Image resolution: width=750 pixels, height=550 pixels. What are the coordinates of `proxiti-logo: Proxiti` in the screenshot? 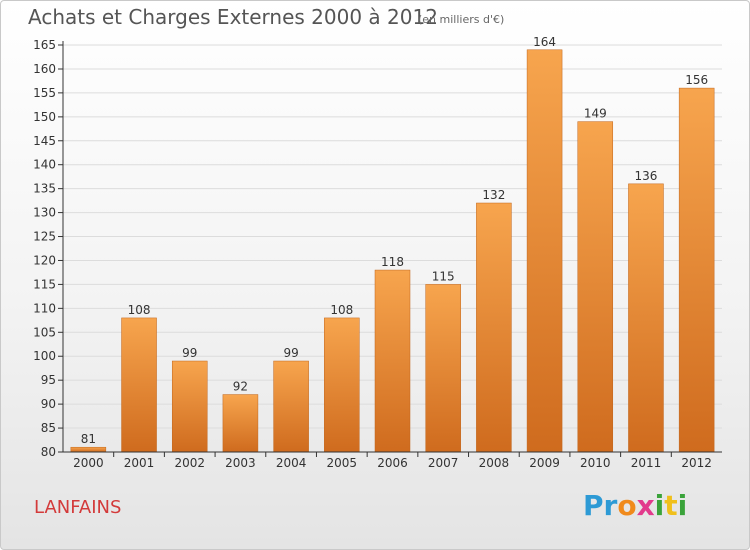 It's located at (635, 505).